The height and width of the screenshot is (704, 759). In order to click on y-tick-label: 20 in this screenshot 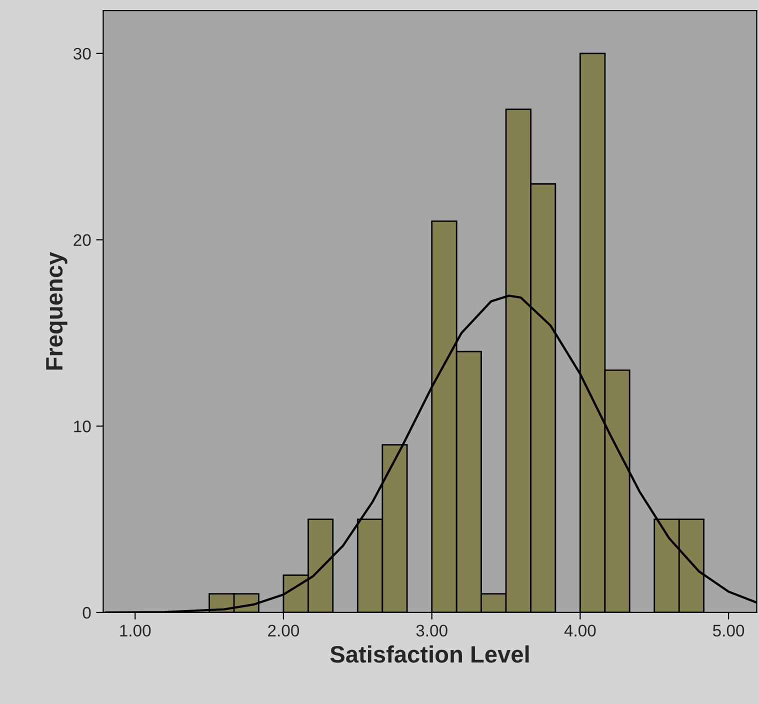, I will do `click(82, 240)`.